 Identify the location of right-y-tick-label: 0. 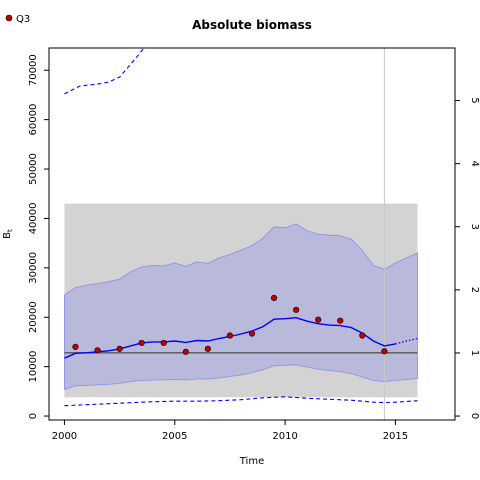
(474, 416).